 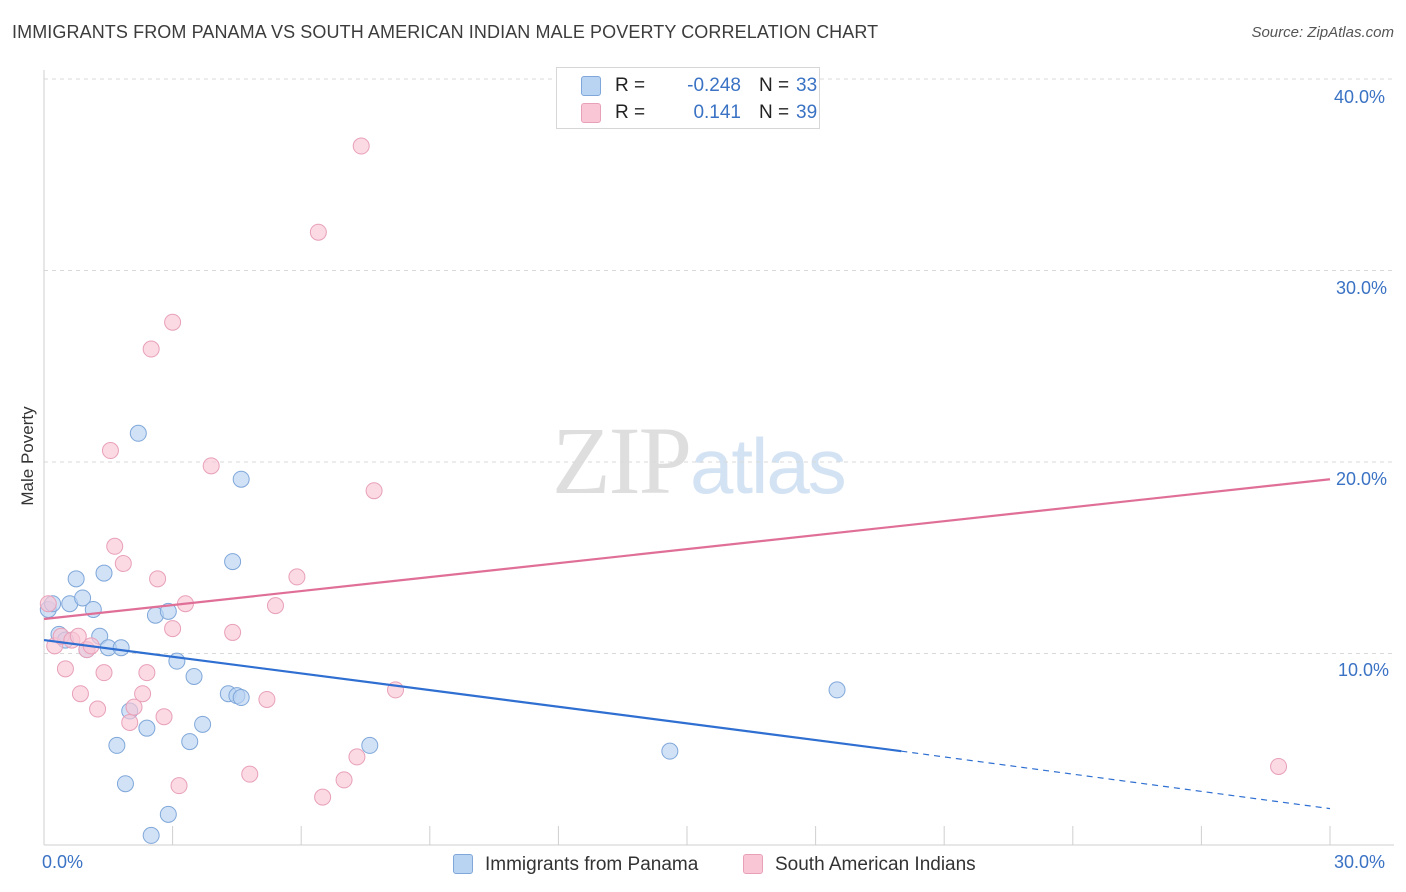 What do you see at coordinates (1360, 862) in the screenshot?
I see `x-tick-label-max: 30.0%` at bounding box center [1360, 862].